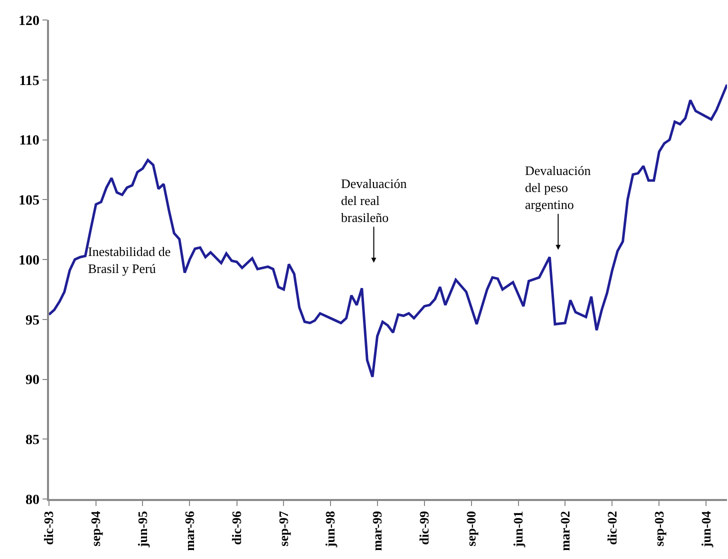  What do you see at coordinates (236, 527) in the screenshot?
I see `x-tick-label: dic-96` at bounding box center [236, 527].